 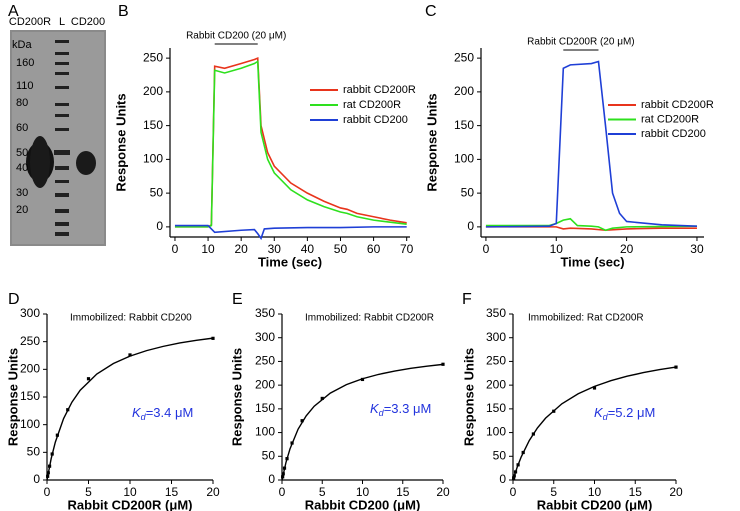 What do you see at coordinates (14, 299) in the screenshot?
I see `panel-letter: D` at bounding box center [14, 299].